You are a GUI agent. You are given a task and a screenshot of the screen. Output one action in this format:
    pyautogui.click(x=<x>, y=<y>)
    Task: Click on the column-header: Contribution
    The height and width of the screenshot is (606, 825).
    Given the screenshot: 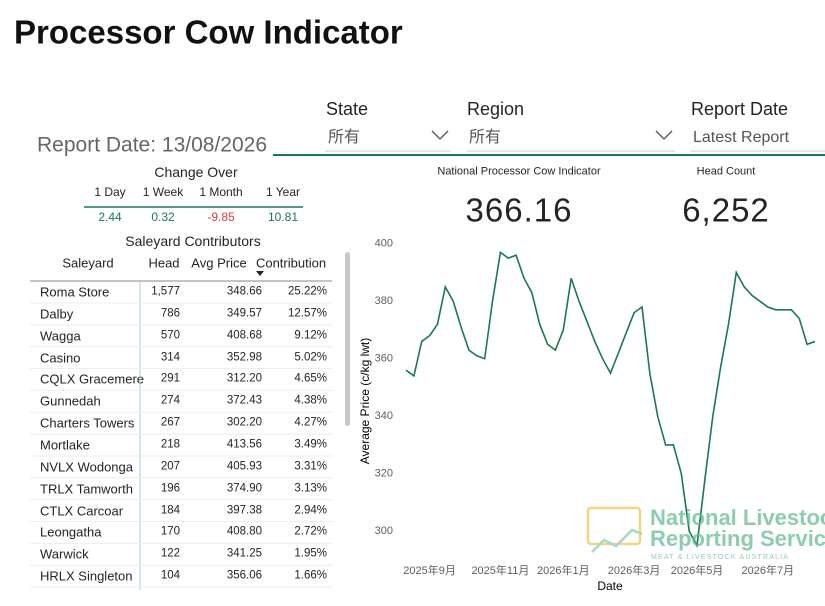 What is the action you would take?
    pyautogui.click(x=291, y=263)
    